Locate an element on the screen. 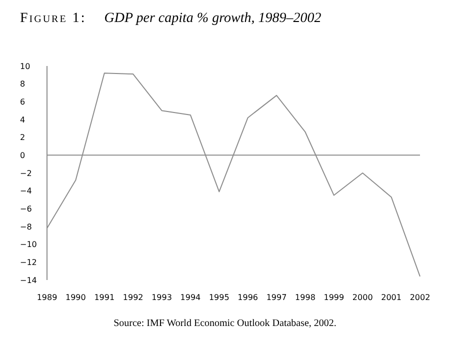 The image size is (450, 348). x-tick-label: 1993 is located at coordinates (162, 297).